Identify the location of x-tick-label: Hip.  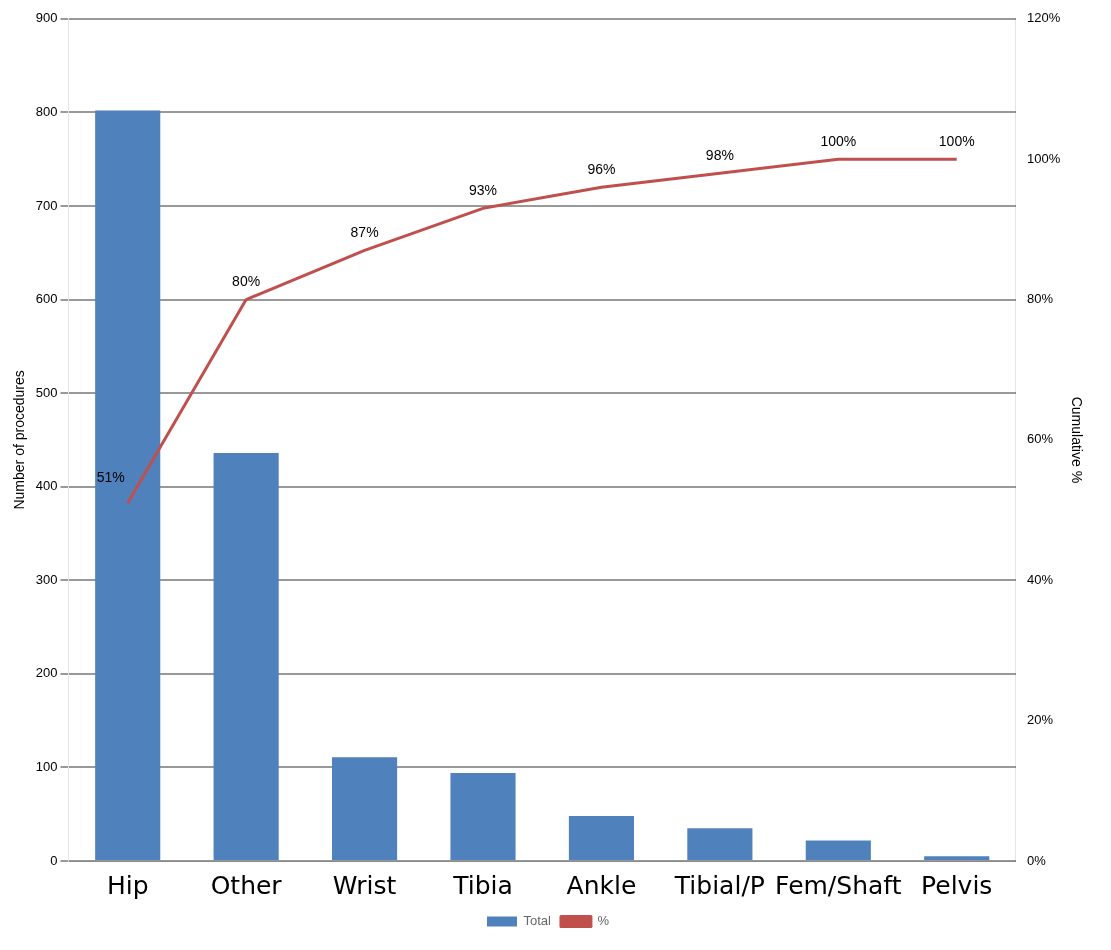
(127, 885).